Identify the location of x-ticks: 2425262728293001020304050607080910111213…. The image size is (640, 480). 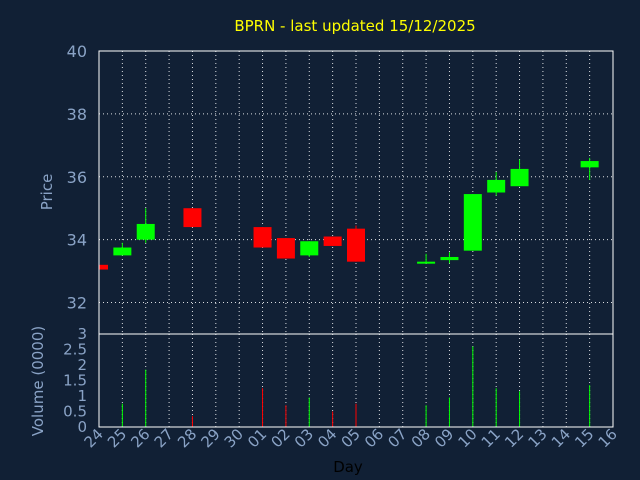
(351, 438).